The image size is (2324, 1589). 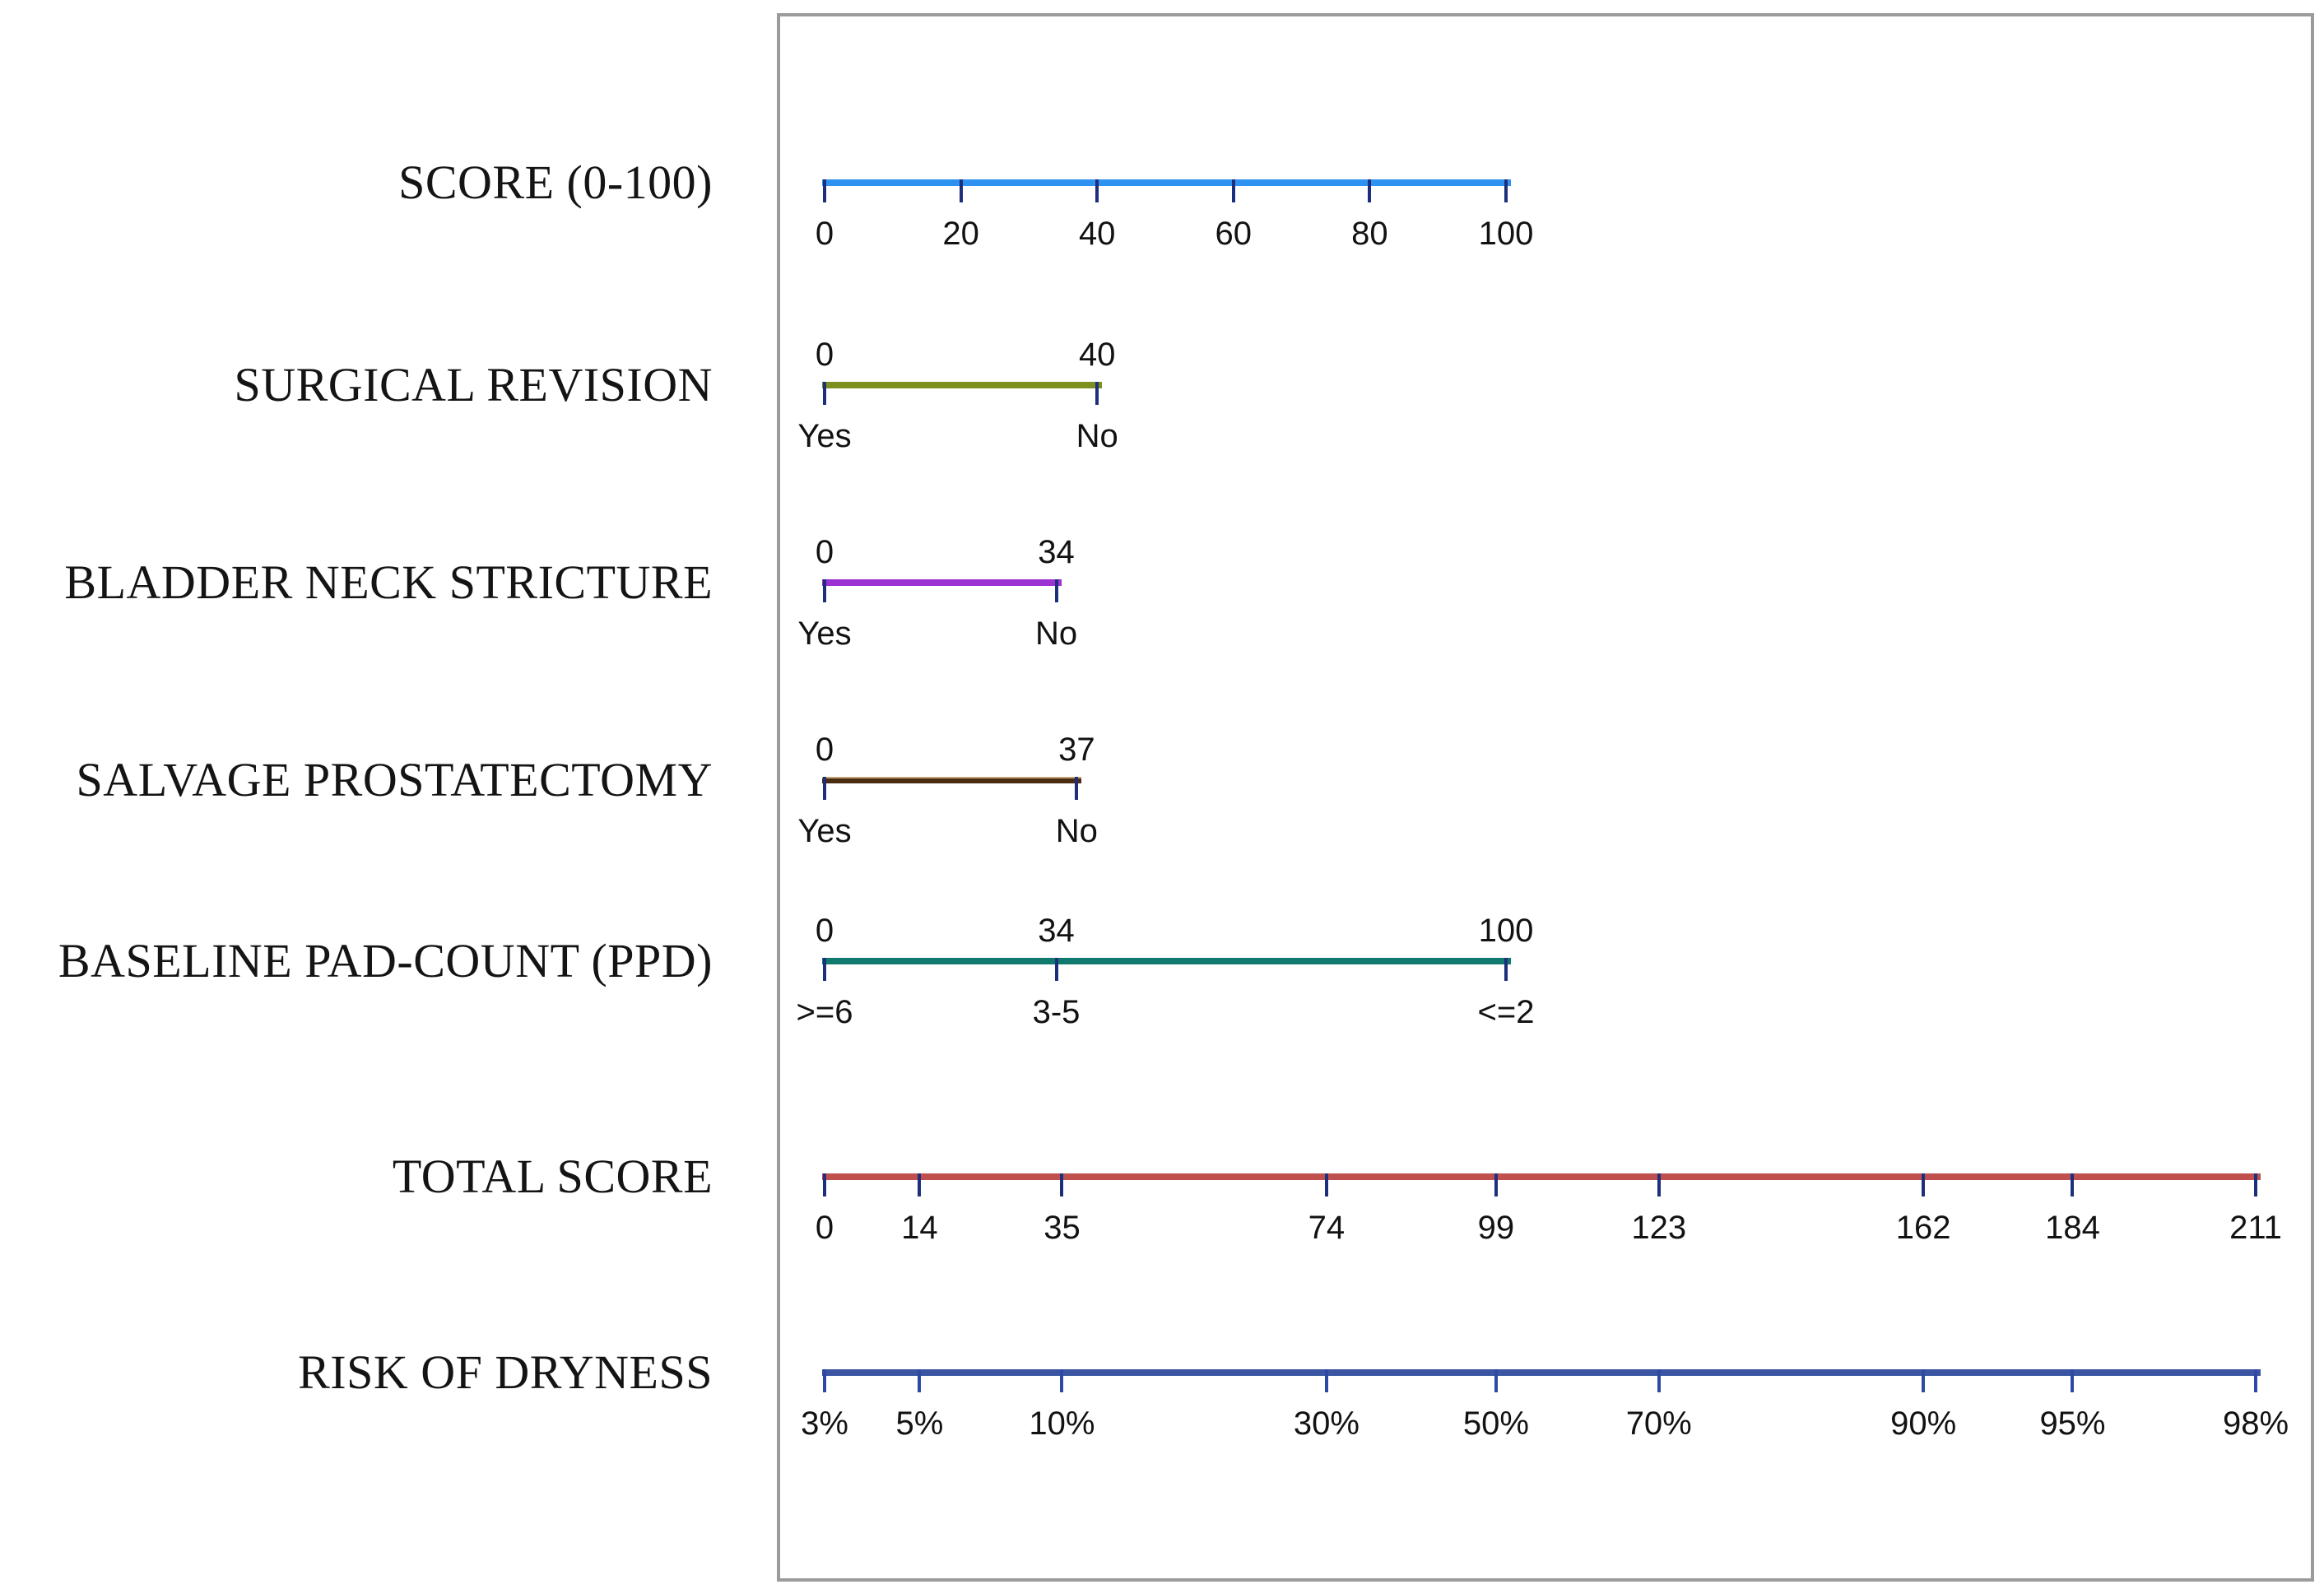 What do you see at coordinates (920, 1423) in the screenshot?
I see `tick-label-bottom: 5%` at bounding box center [920, 1423].